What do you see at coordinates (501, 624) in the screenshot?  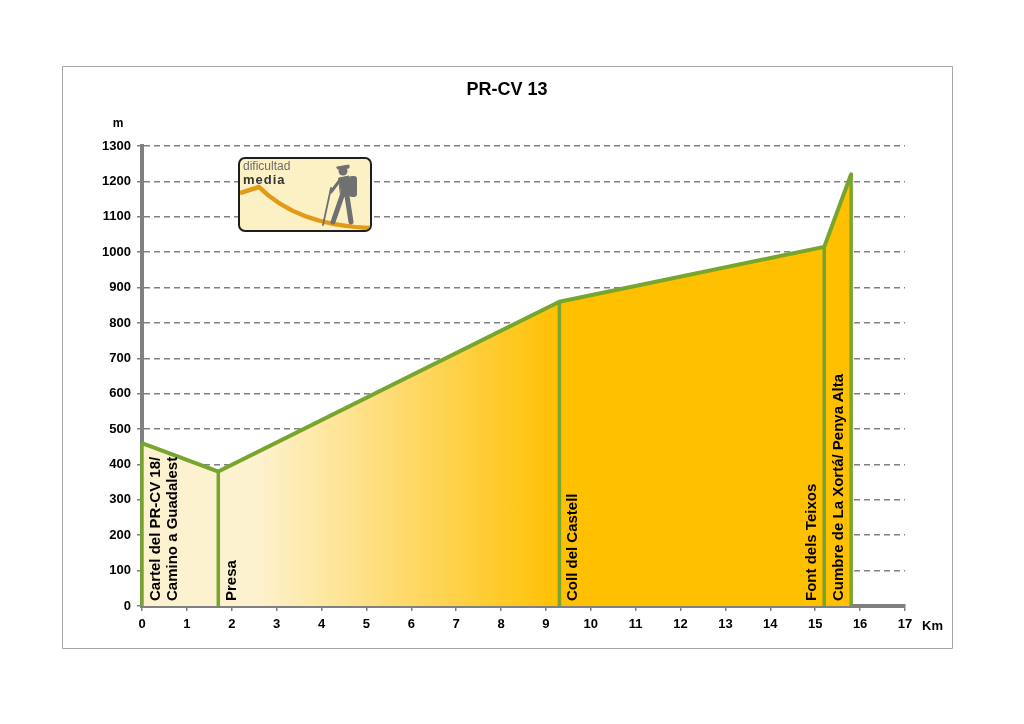 I see `x-tick-label: 8` at bounding box center [501, 624].